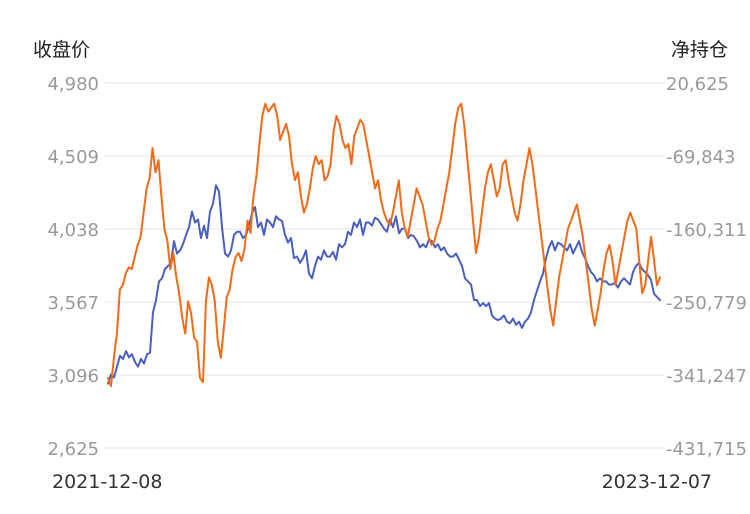 The image size is (750, 514). What do you see at coordinates (73, 303) in the screenshot?
I see `left-tick-label: 3,567` at bounding box center [73, 303].